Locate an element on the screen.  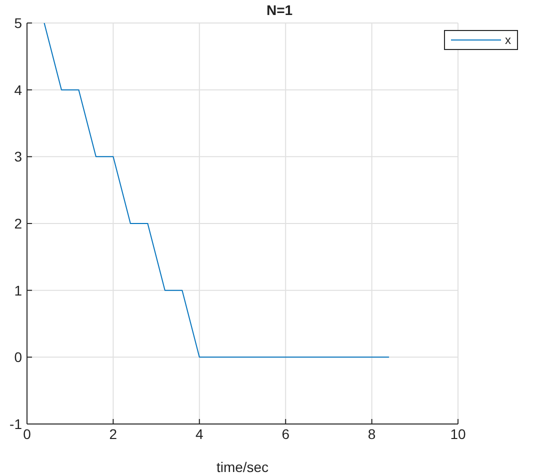
x-tick-label: 8 is located at coordinates (372, 434).